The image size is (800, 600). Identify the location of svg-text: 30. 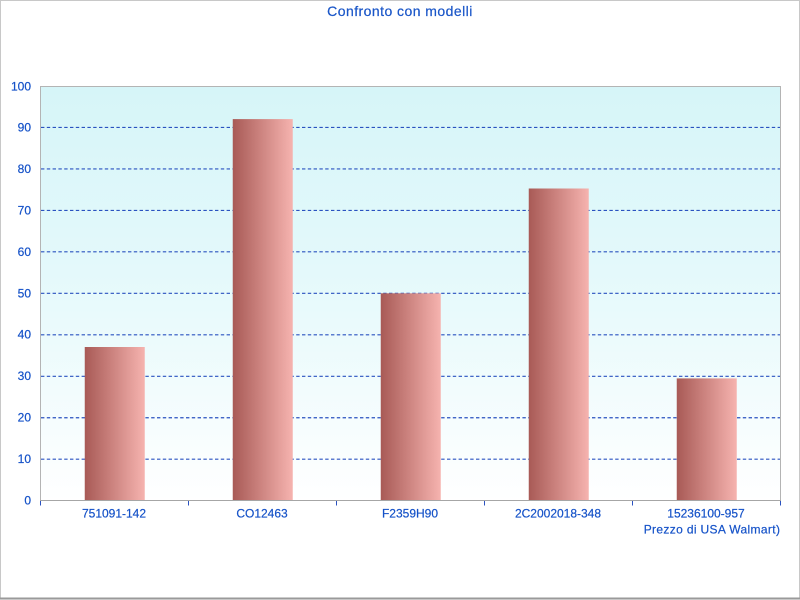
(25, 376).